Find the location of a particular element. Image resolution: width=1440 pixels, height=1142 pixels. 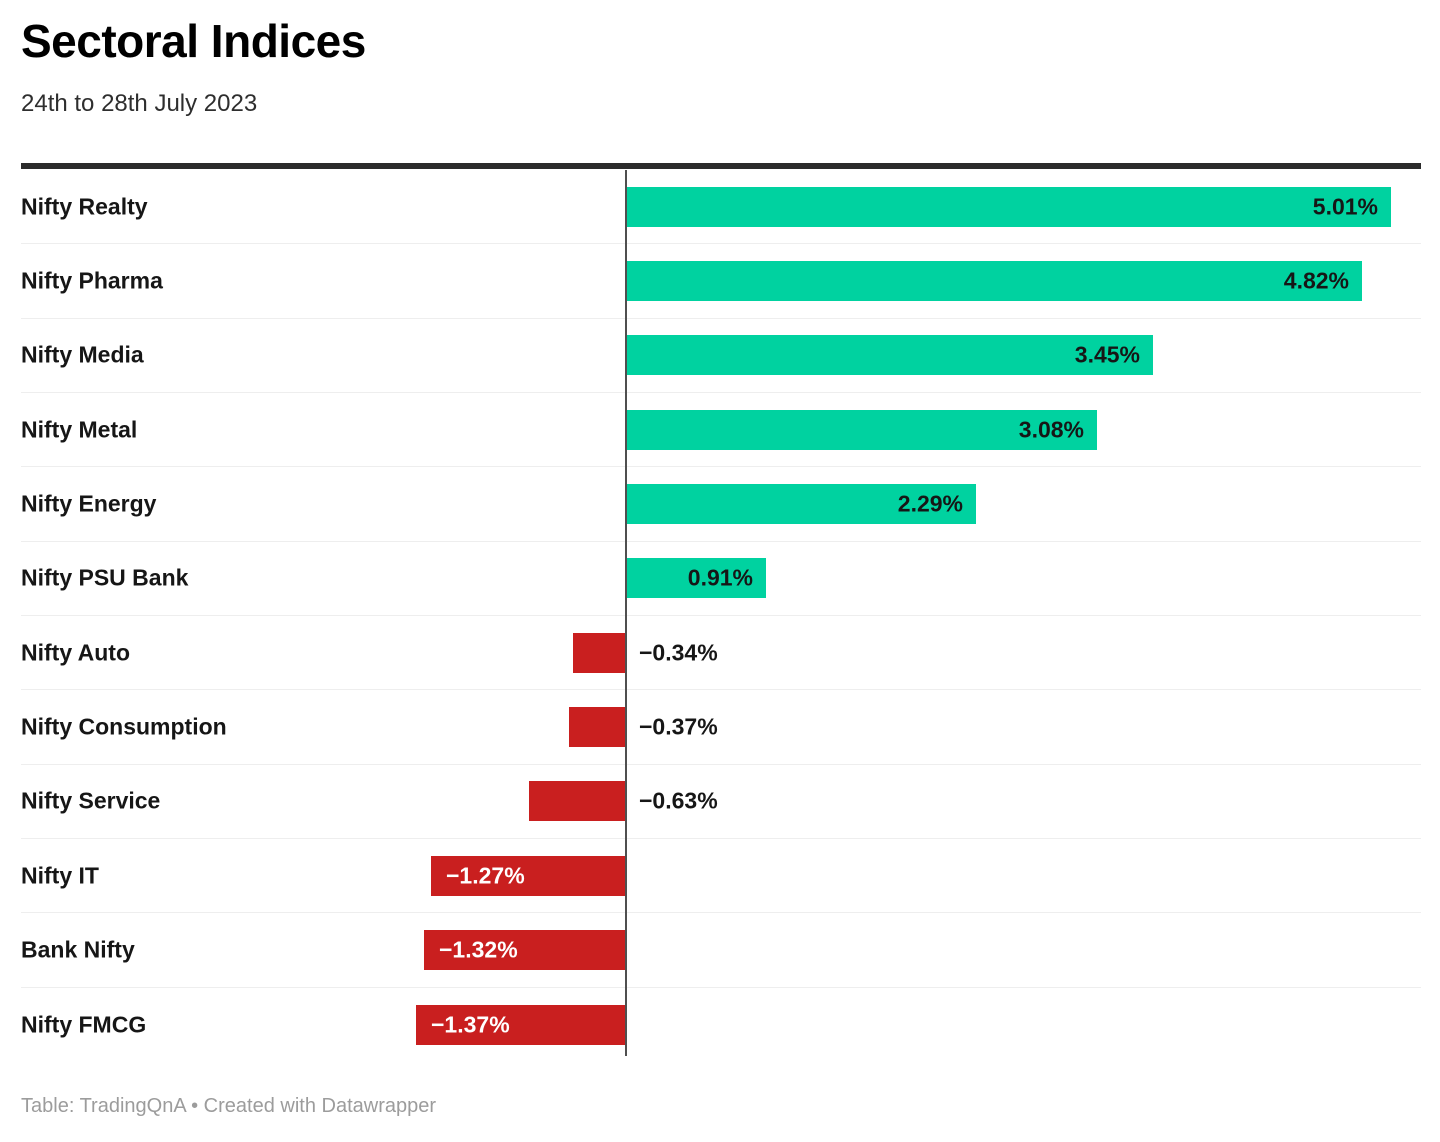

table-row: Nifty FMCG −1.37% is located at coordinates (721, 1025).